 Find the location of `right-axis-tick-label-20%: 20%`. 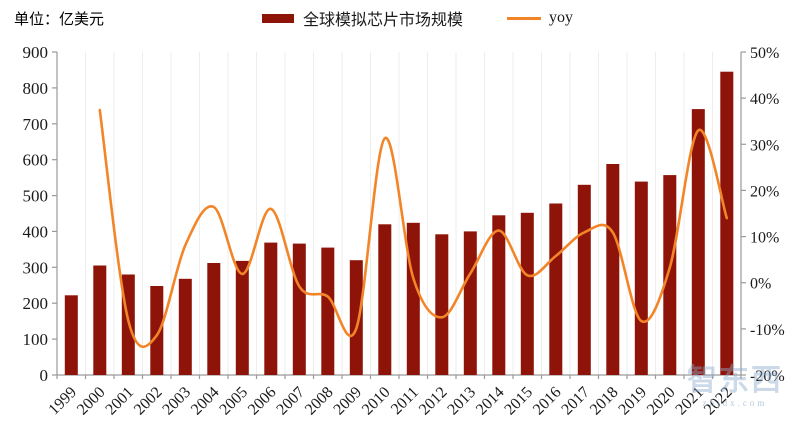

right-axis-tick-label-20%: 20% is located at coordinates (764, 191).